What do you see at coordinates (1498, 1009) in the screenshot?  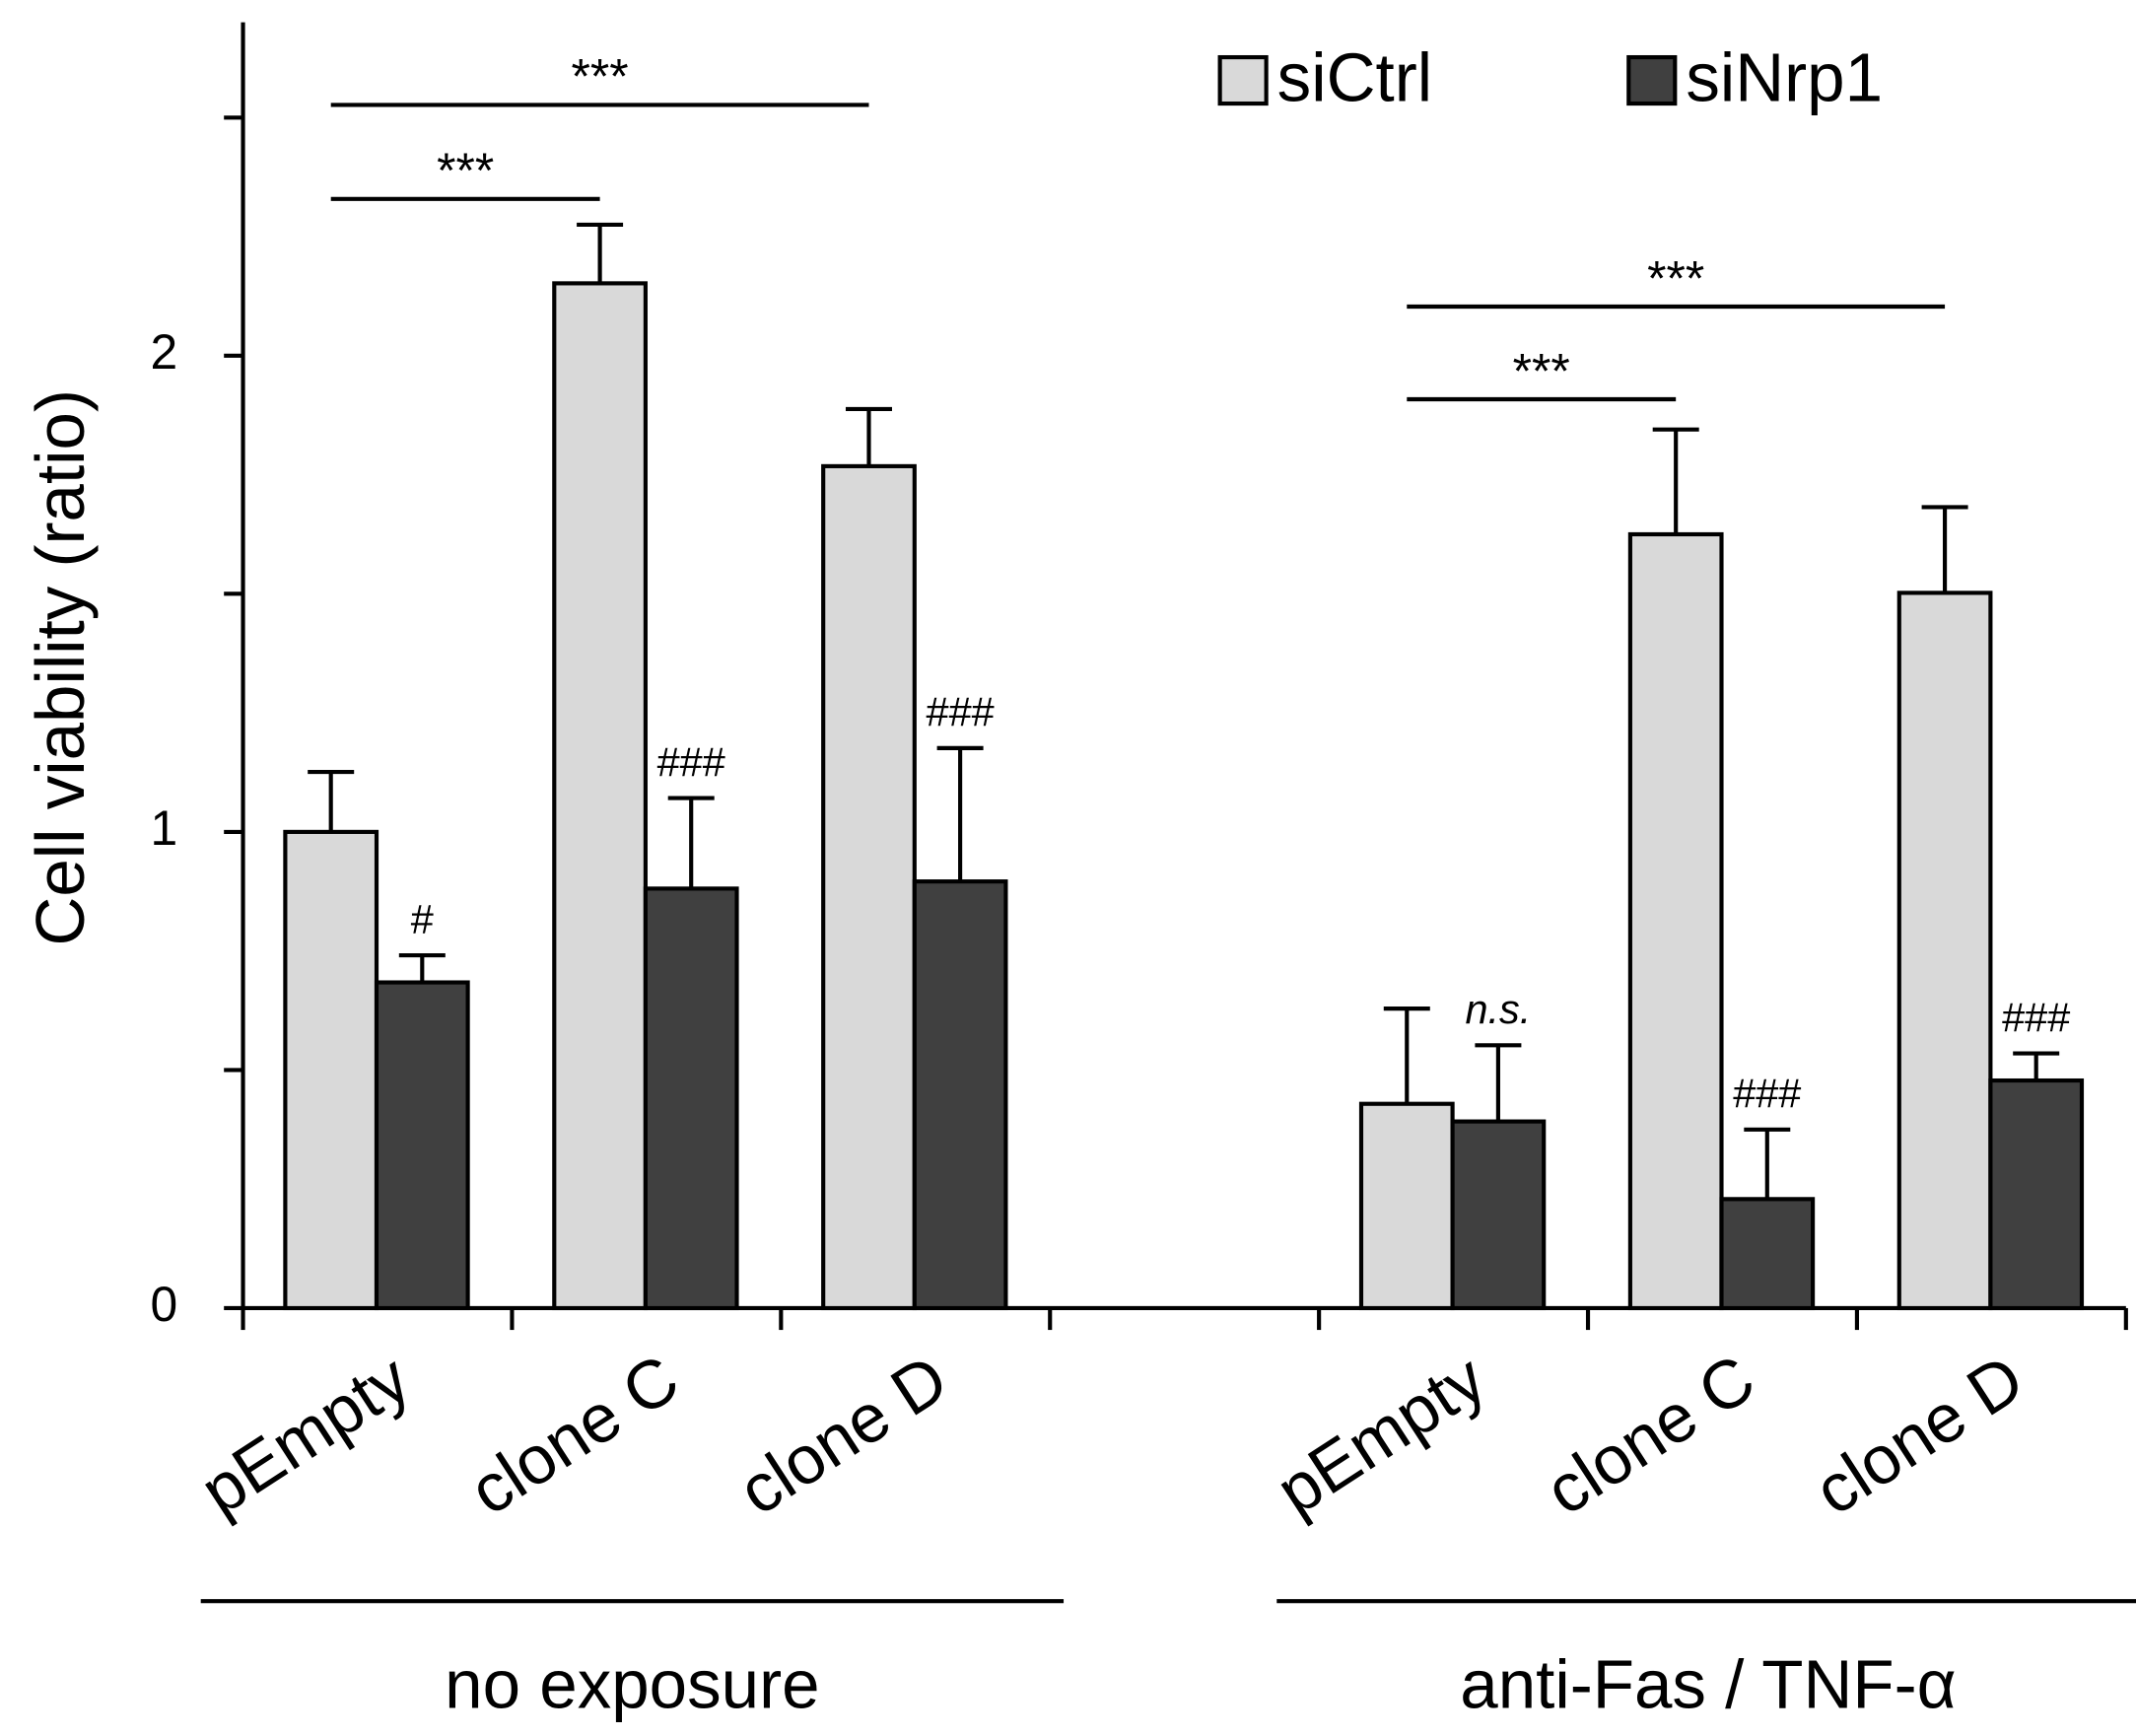 I see `significance-marker: n.s.` at bounding box center [1498, 1009].